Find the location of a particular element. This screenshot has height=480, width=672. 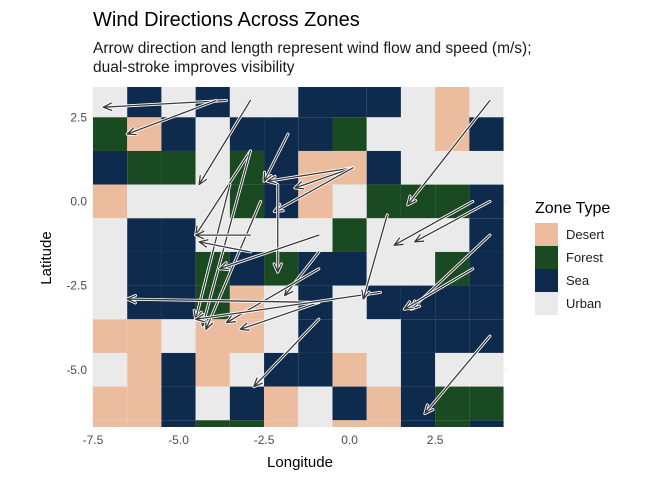

x-tick-label: 0.0 is located at coordinates (349, 440).